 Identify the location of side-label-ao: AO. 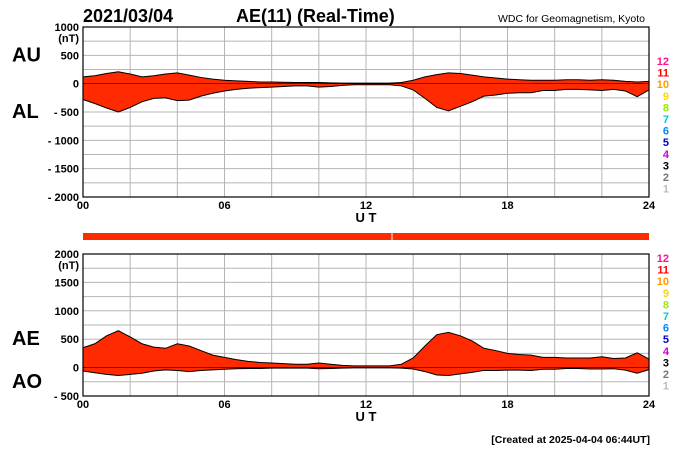
(27, 382).